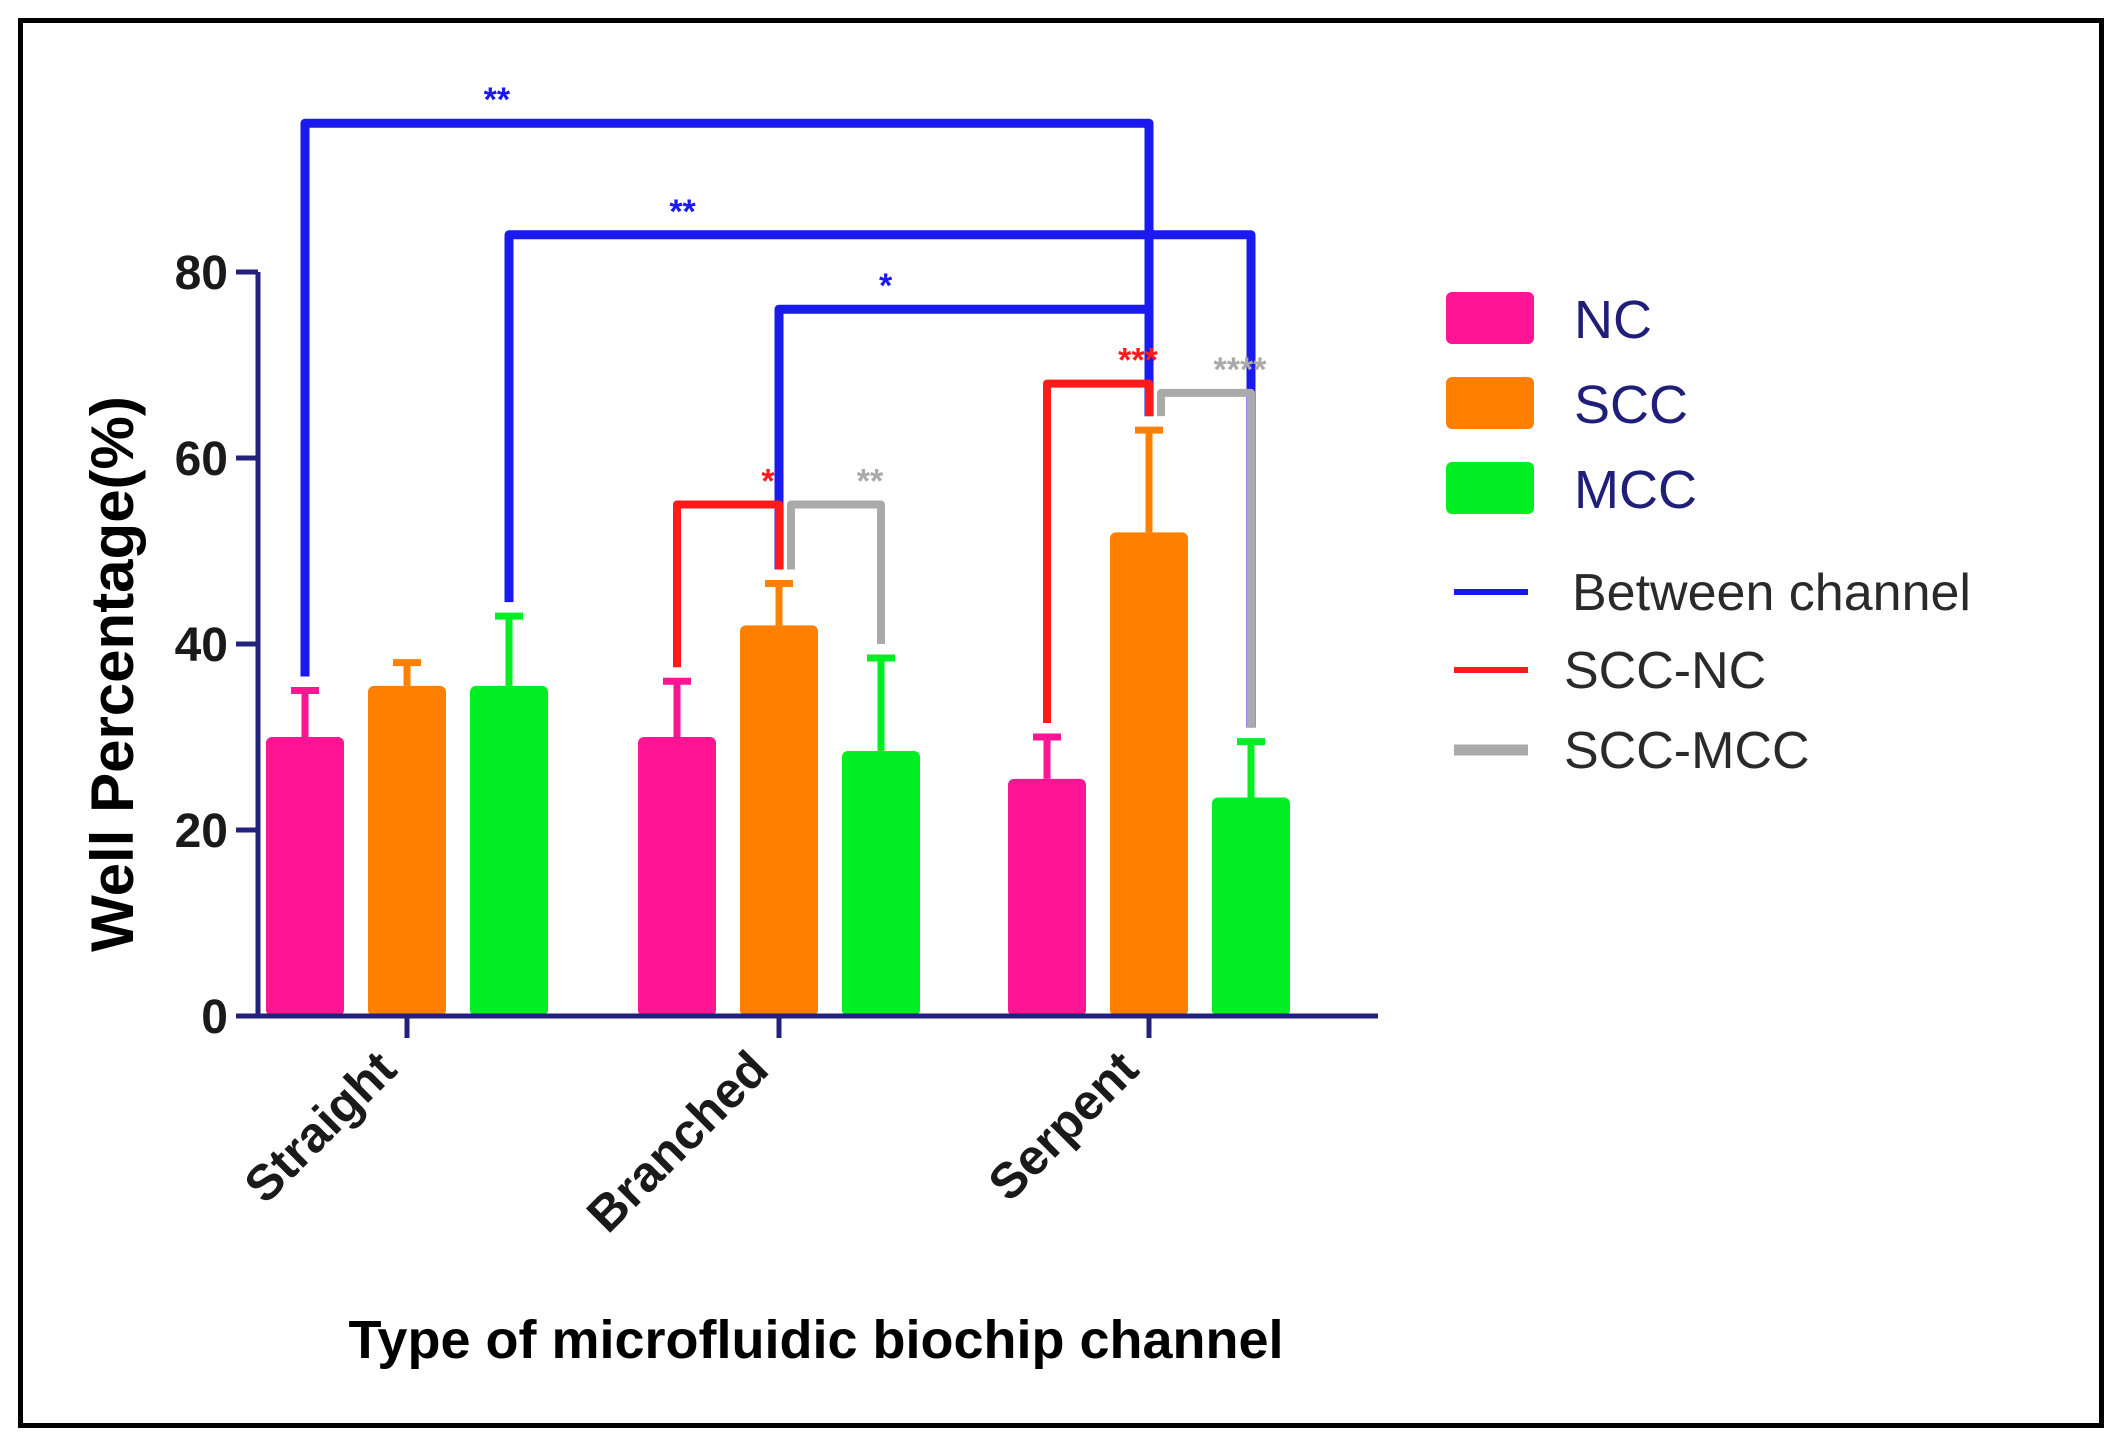 This screenshot has height=1449, width=2126. What do you see at coordinates (815, 1340) in the screenshot?
I see `x-axis-title: Type of microfluidic biochip channel` at bounding box center [815, 1340].